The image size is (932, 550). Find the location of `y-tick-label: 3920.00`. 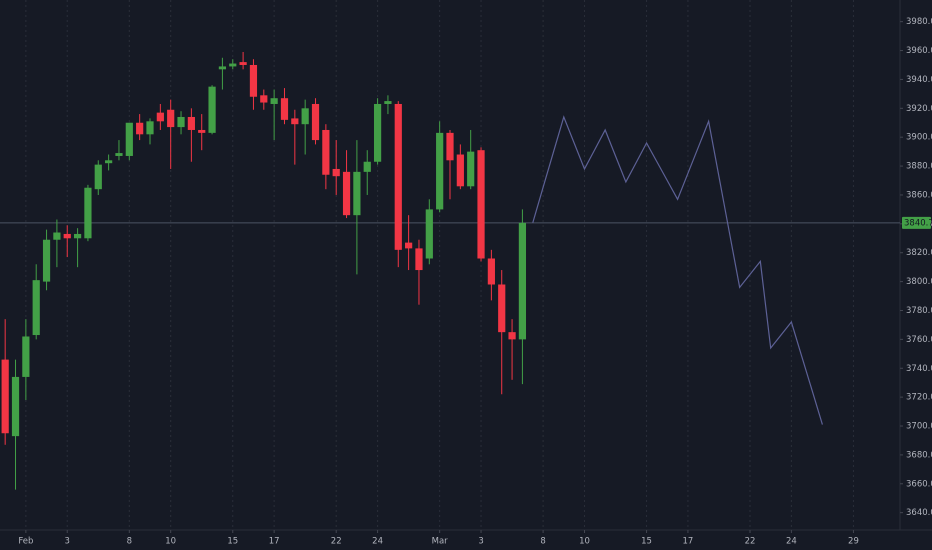

y-tick-label: 3920.00 is located at coordinates (919, 109).